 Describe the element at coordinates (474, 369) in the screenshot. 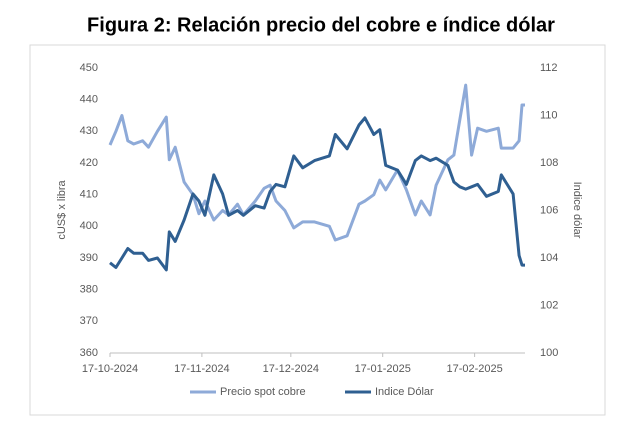

I see `x-tick-label: 17-02-2025` at that location.